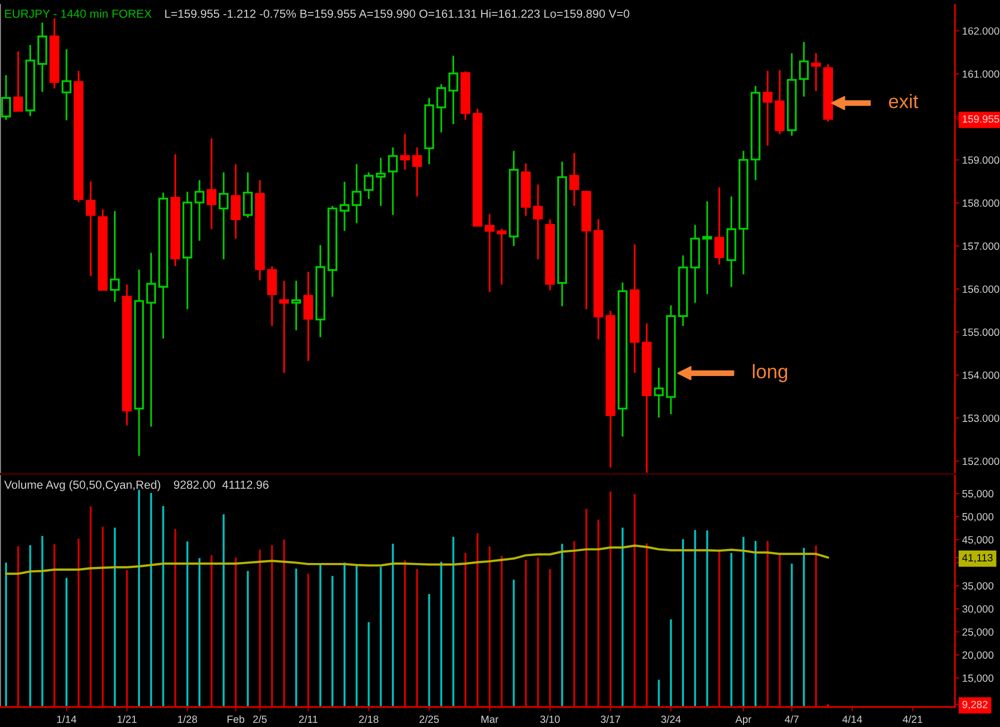 This screenshot has height=727, width=1000. Describe the element at coordinates (368, 719) in the screenshot. I see `x-tick-label: 2/18` at that location.